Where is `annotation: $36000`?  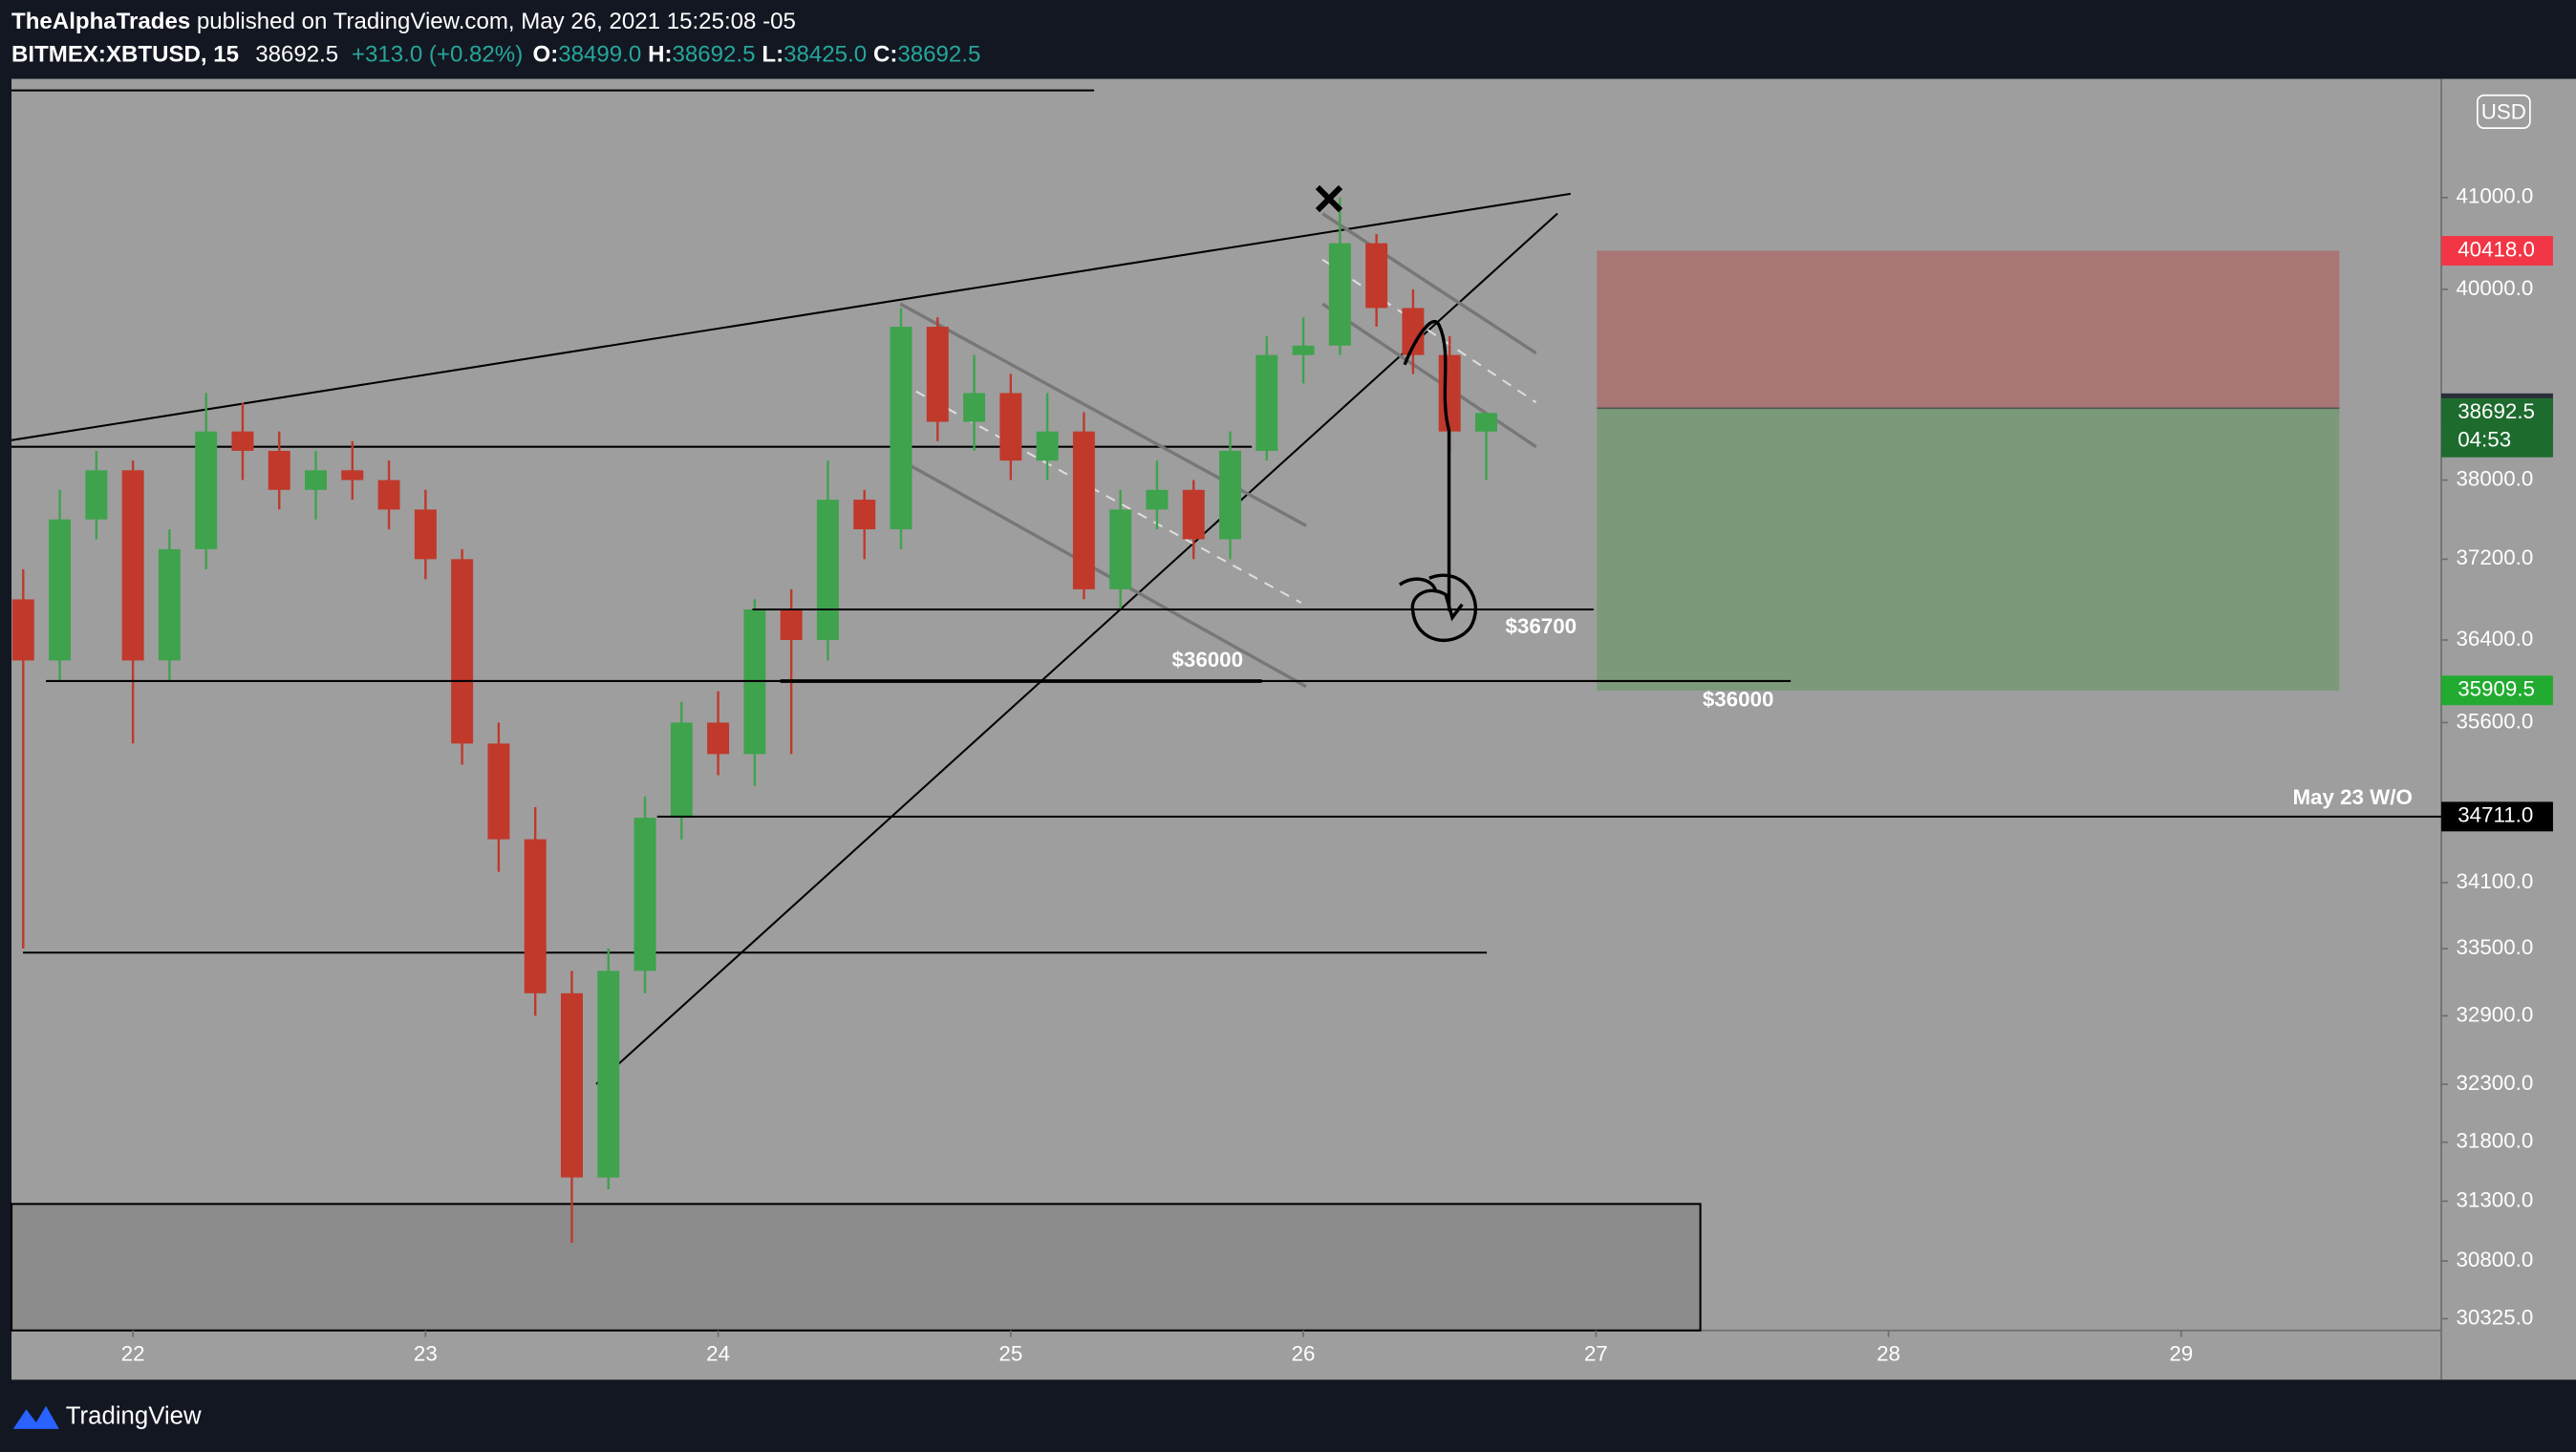
annotation: $36000 is located at coordinates (1207, 660).